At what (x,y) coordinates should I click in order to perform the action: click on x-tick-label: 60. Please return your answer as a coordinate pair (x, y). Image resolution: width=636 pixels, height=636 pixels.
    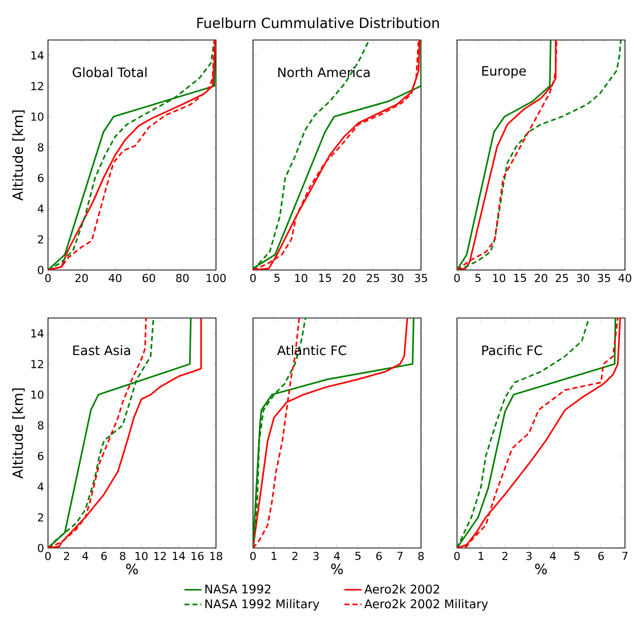
    Looking at the image, I should click on (149, 278).